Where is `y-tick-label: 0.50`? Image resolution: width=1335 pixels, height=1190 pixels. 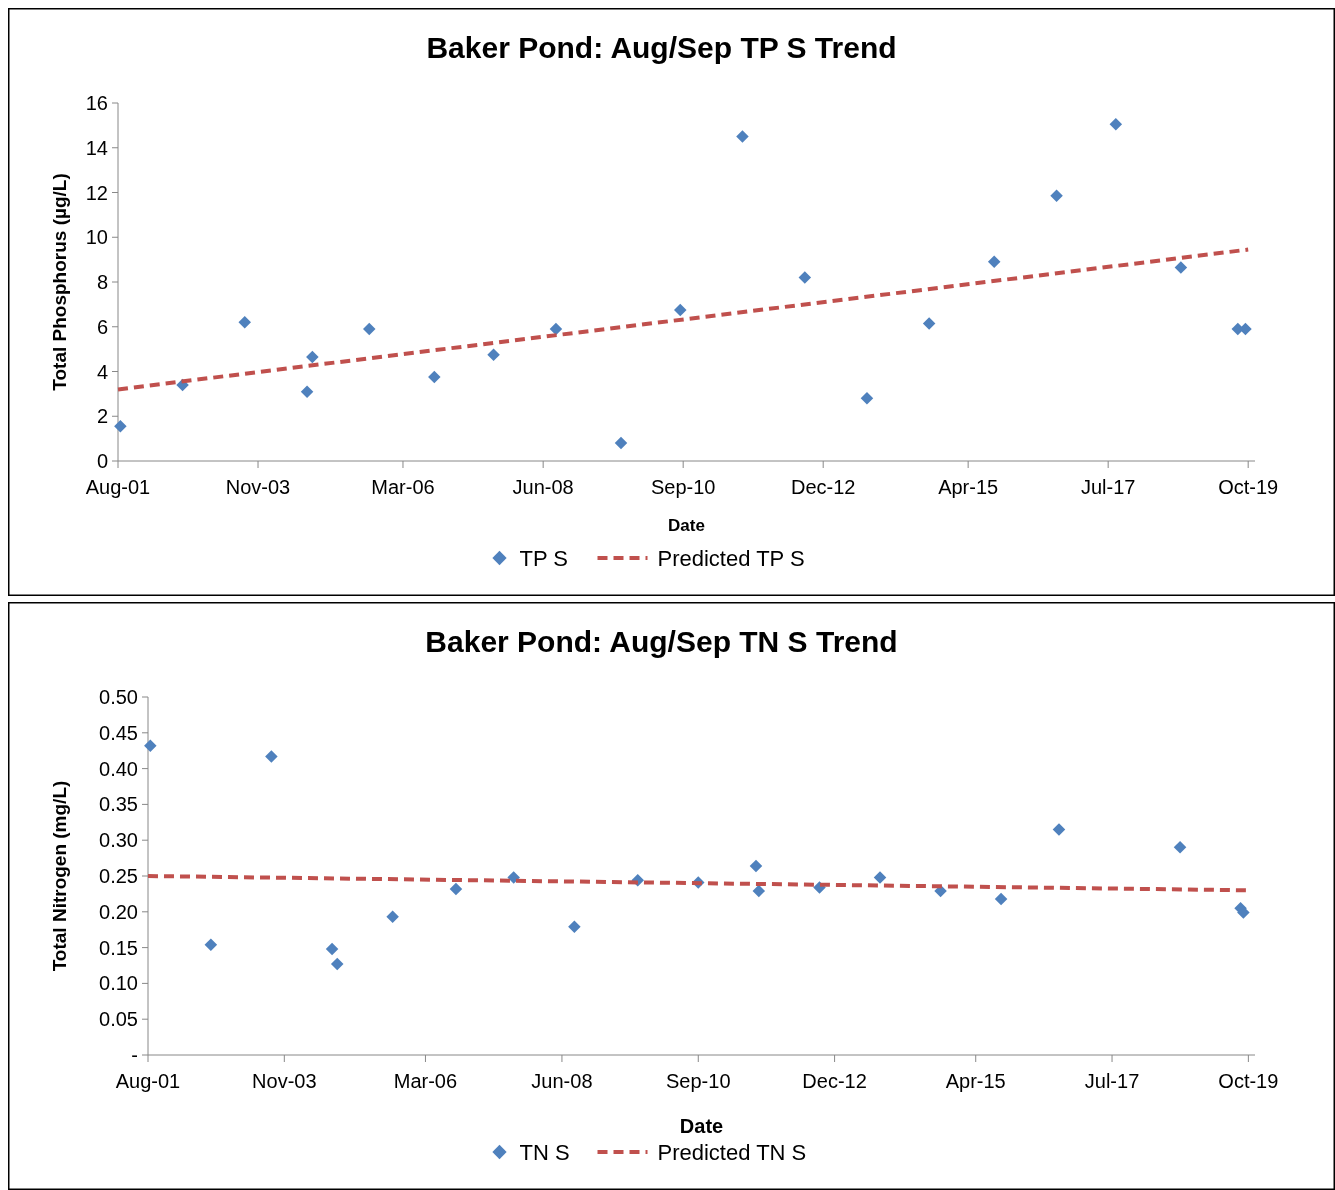 y-tick-label: 0.50 is located at coordinates (118, 697).